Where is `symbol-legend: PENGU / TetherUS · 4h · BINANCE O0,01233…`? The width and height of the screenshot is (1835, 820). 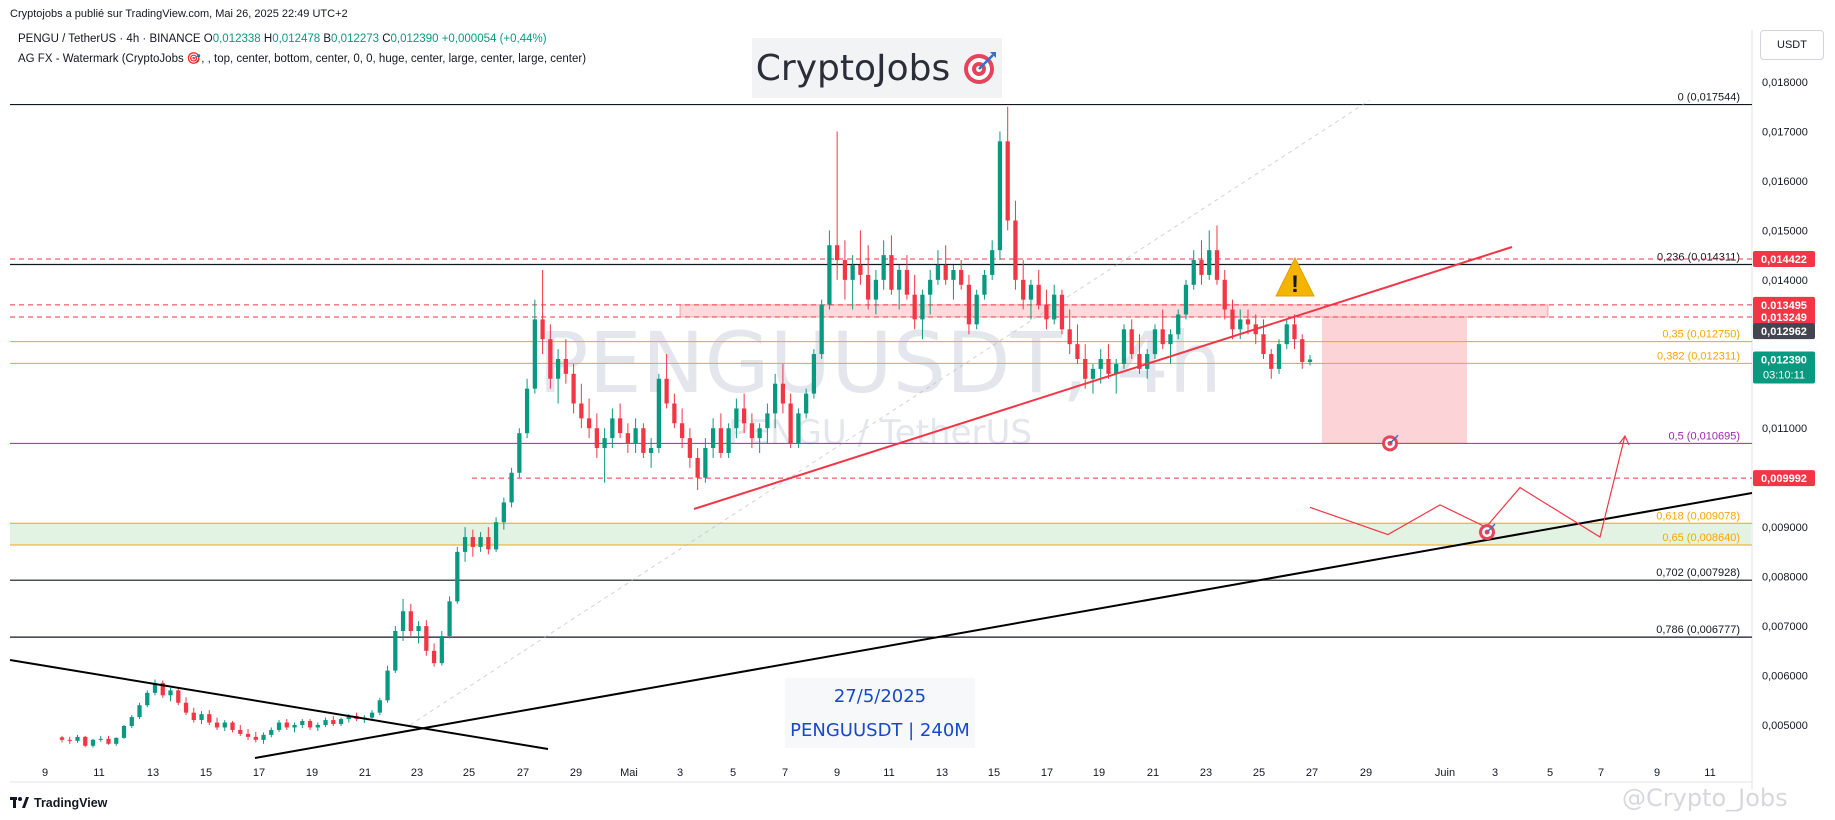
symbol-legend: PENGU / TetherUS · 4h · BINANCE O0,01233… is located at coordinates (282, 39).